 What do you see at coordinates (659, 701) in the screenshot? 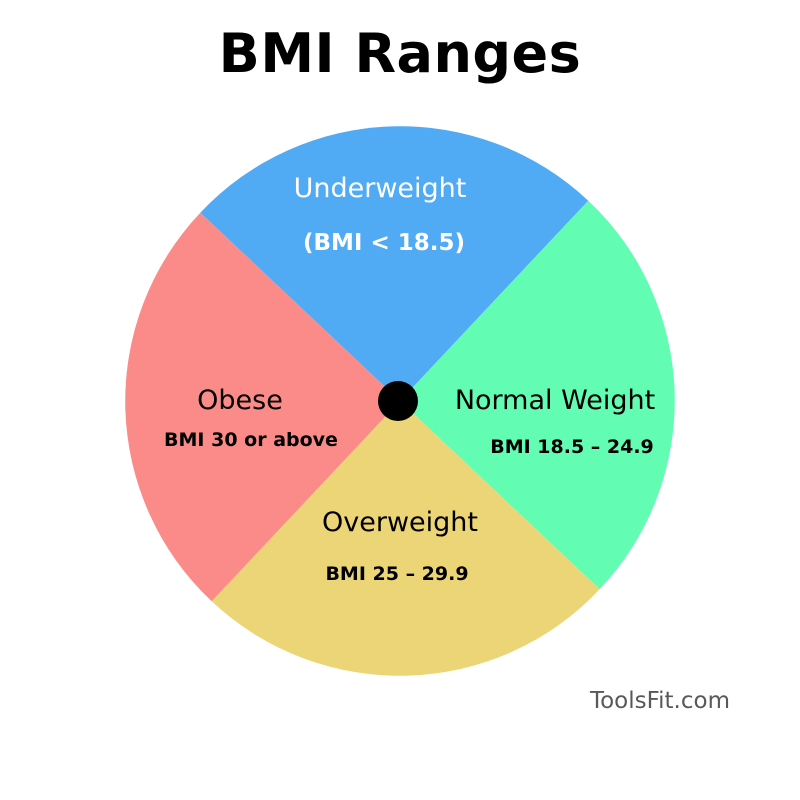
I see `watermark: ToolsFit.com` at bounding box center [659, 701].